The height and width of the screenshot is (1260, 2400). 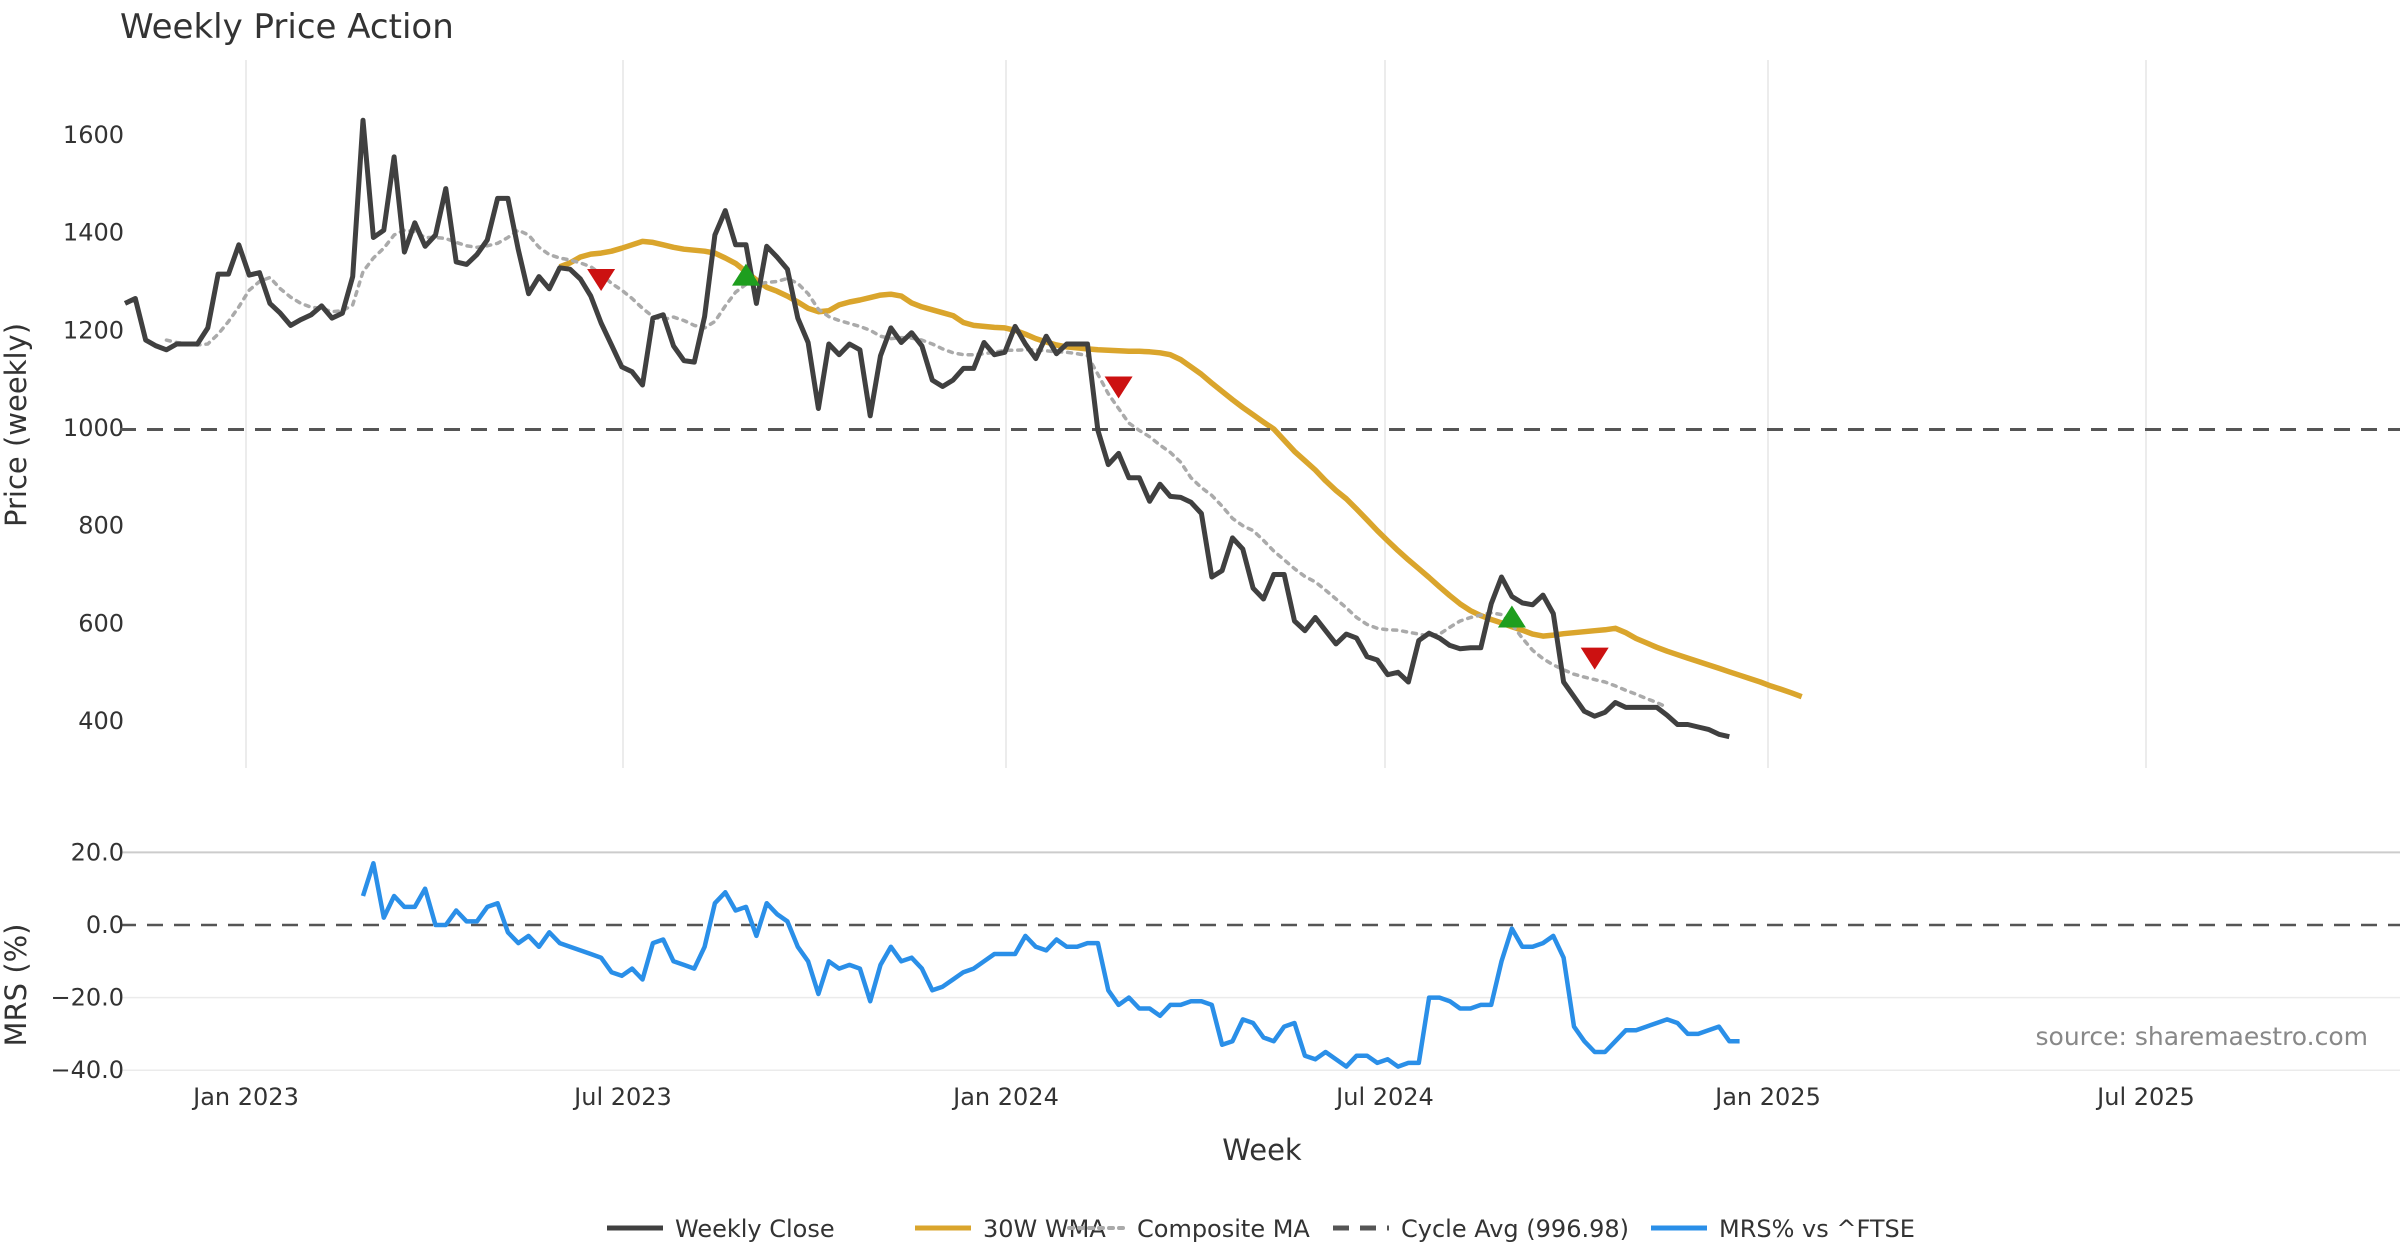 I want to click on legend-item-30w-wma: 30W WMA, so click(x=1010, y=1229).